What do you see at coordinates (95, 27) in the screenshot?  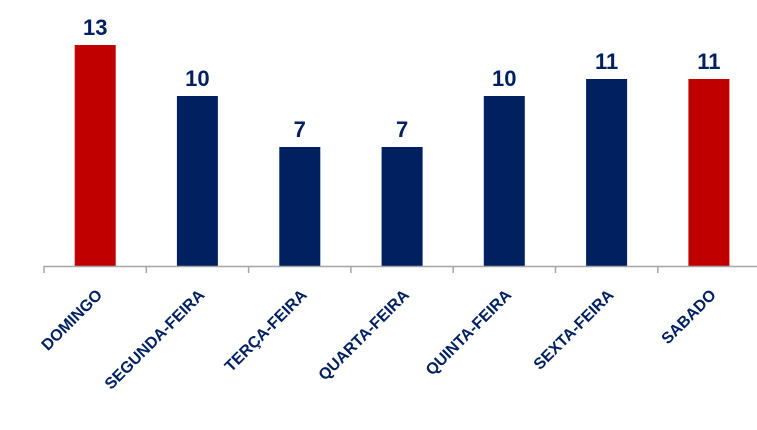 I see `value-label: 13` at bounding box center [95, 27].